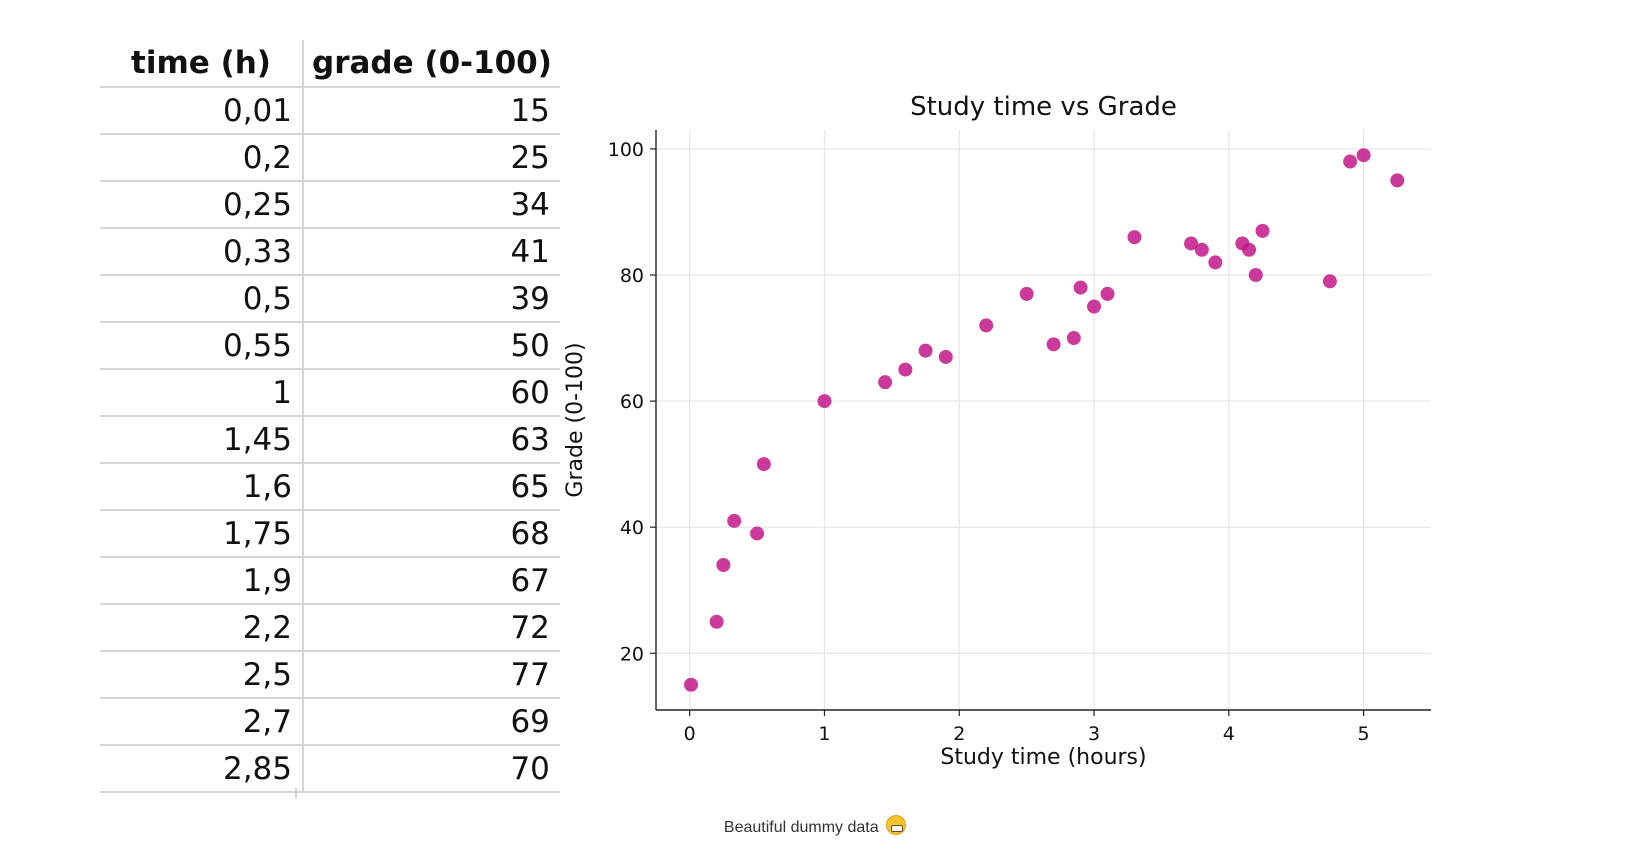  I want to click on cell-grade: 15, so click(431, 111).